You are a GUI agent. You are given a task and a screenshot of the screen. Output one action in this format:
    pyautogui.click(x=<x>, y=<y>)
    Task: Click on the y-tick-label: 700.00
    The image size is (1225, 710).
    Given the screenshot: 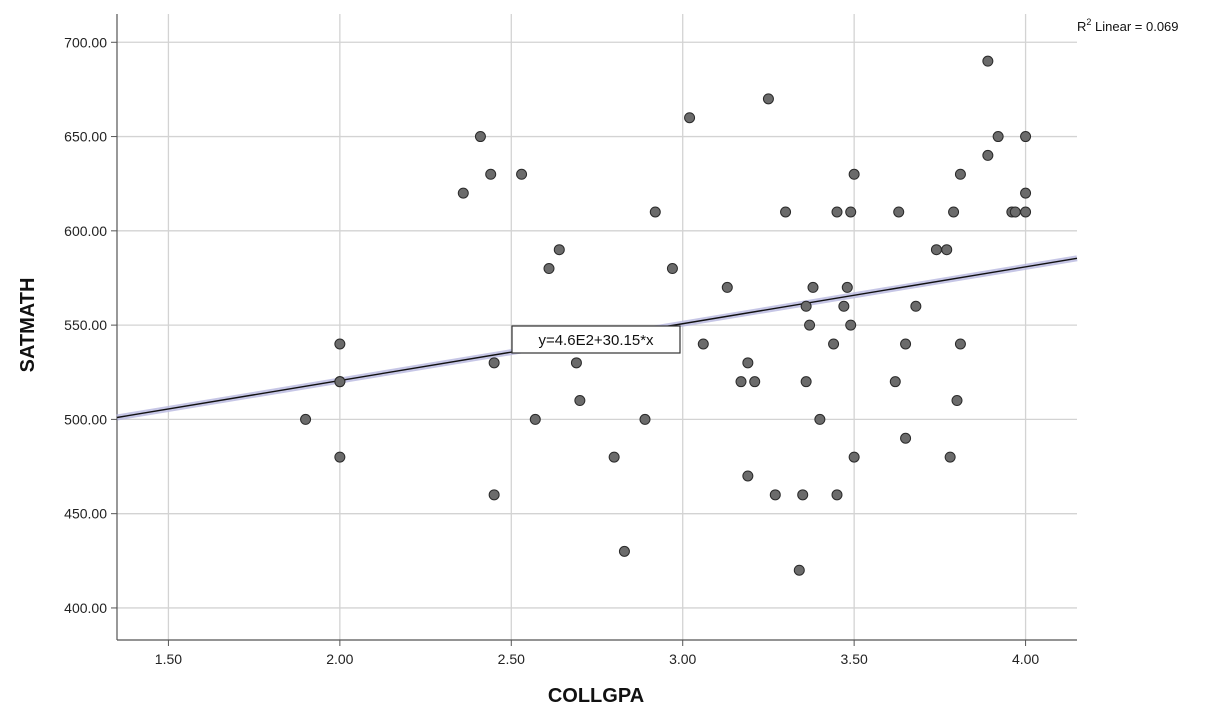 What is the action you would take?
    pyautogui.click(x=85, y=42)
    